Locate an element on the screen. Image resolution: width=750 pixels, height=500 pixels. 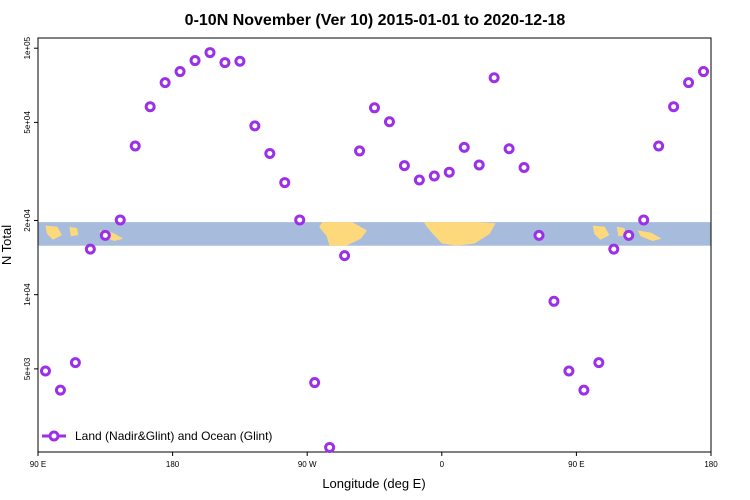
land-ocean-band is located at coordinates (374, 234).